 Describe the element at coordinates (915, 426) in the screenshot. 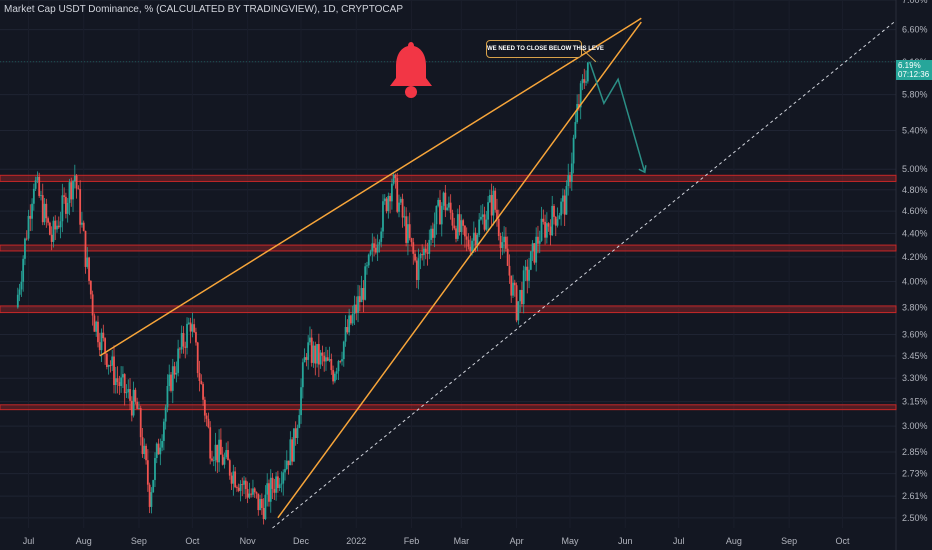

I see `y-tick-label: 3.00%` at that location.